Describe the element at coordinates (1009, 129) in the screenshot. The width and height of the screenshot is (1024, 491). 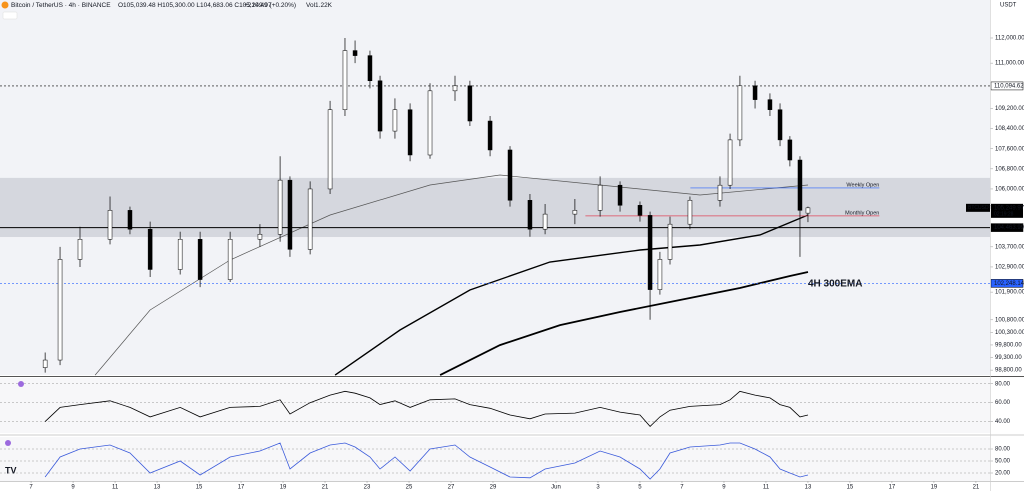
I see `y-tick-label: 108,400.00` at that location.